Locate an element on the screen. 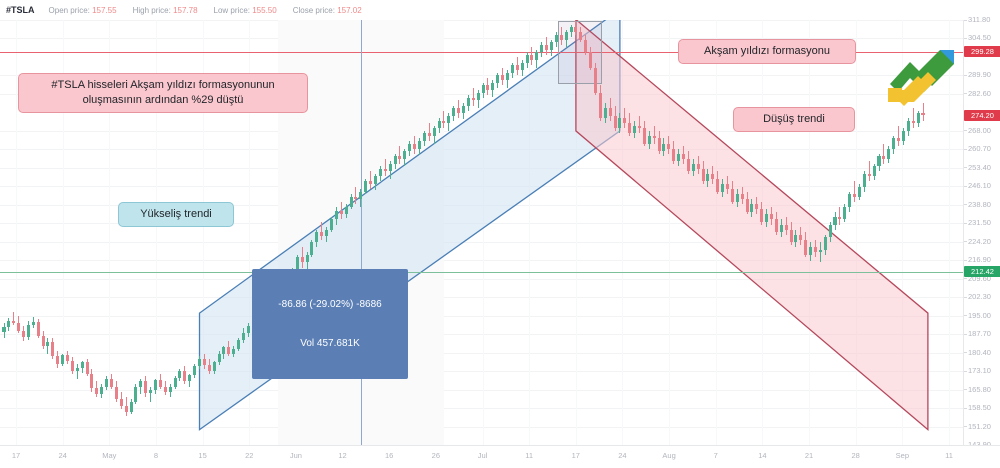 This screenshot has height=468, width=1000. price-tick: 195.00 is located at coordinates (982, 315).